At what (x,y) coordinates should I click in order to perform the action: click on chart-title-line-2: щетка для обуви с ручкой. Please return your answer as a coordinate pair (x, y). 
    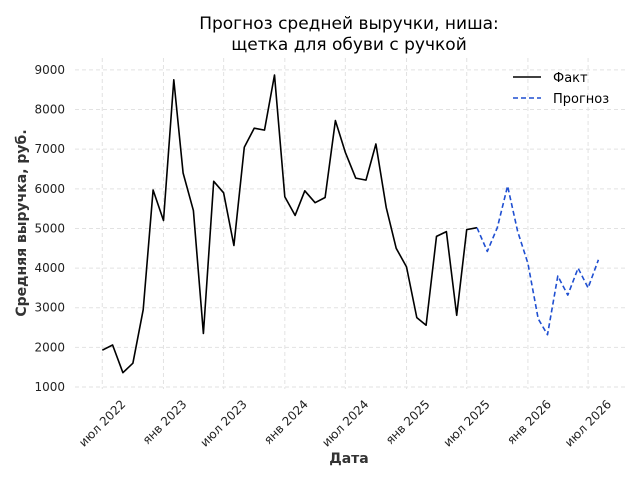
    Looking at the image, I should click on (349, 45).